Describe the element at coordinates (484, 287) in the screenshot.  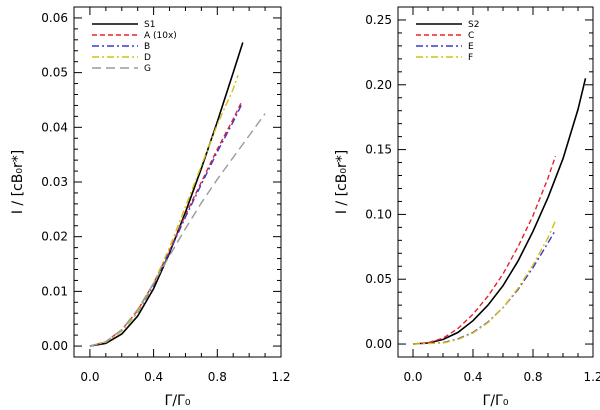
I see `series-line-e` at that location.